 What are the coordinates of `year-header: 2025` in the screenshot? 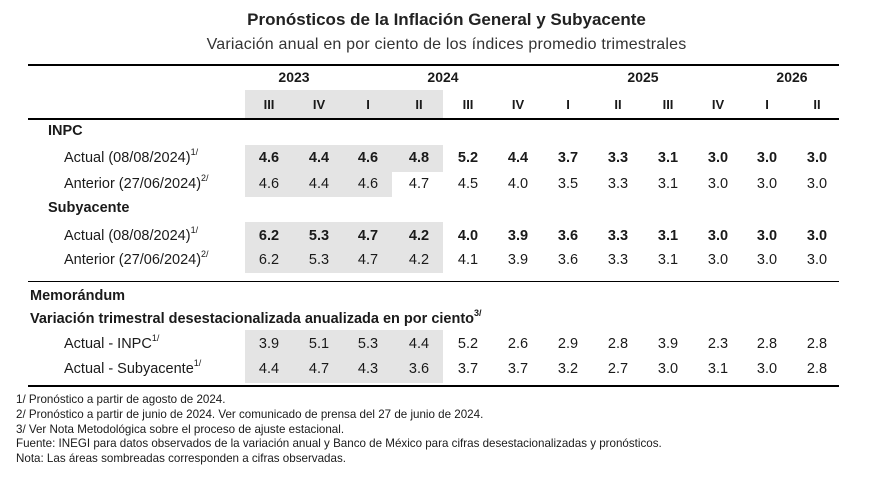 It's located at (643, 77).